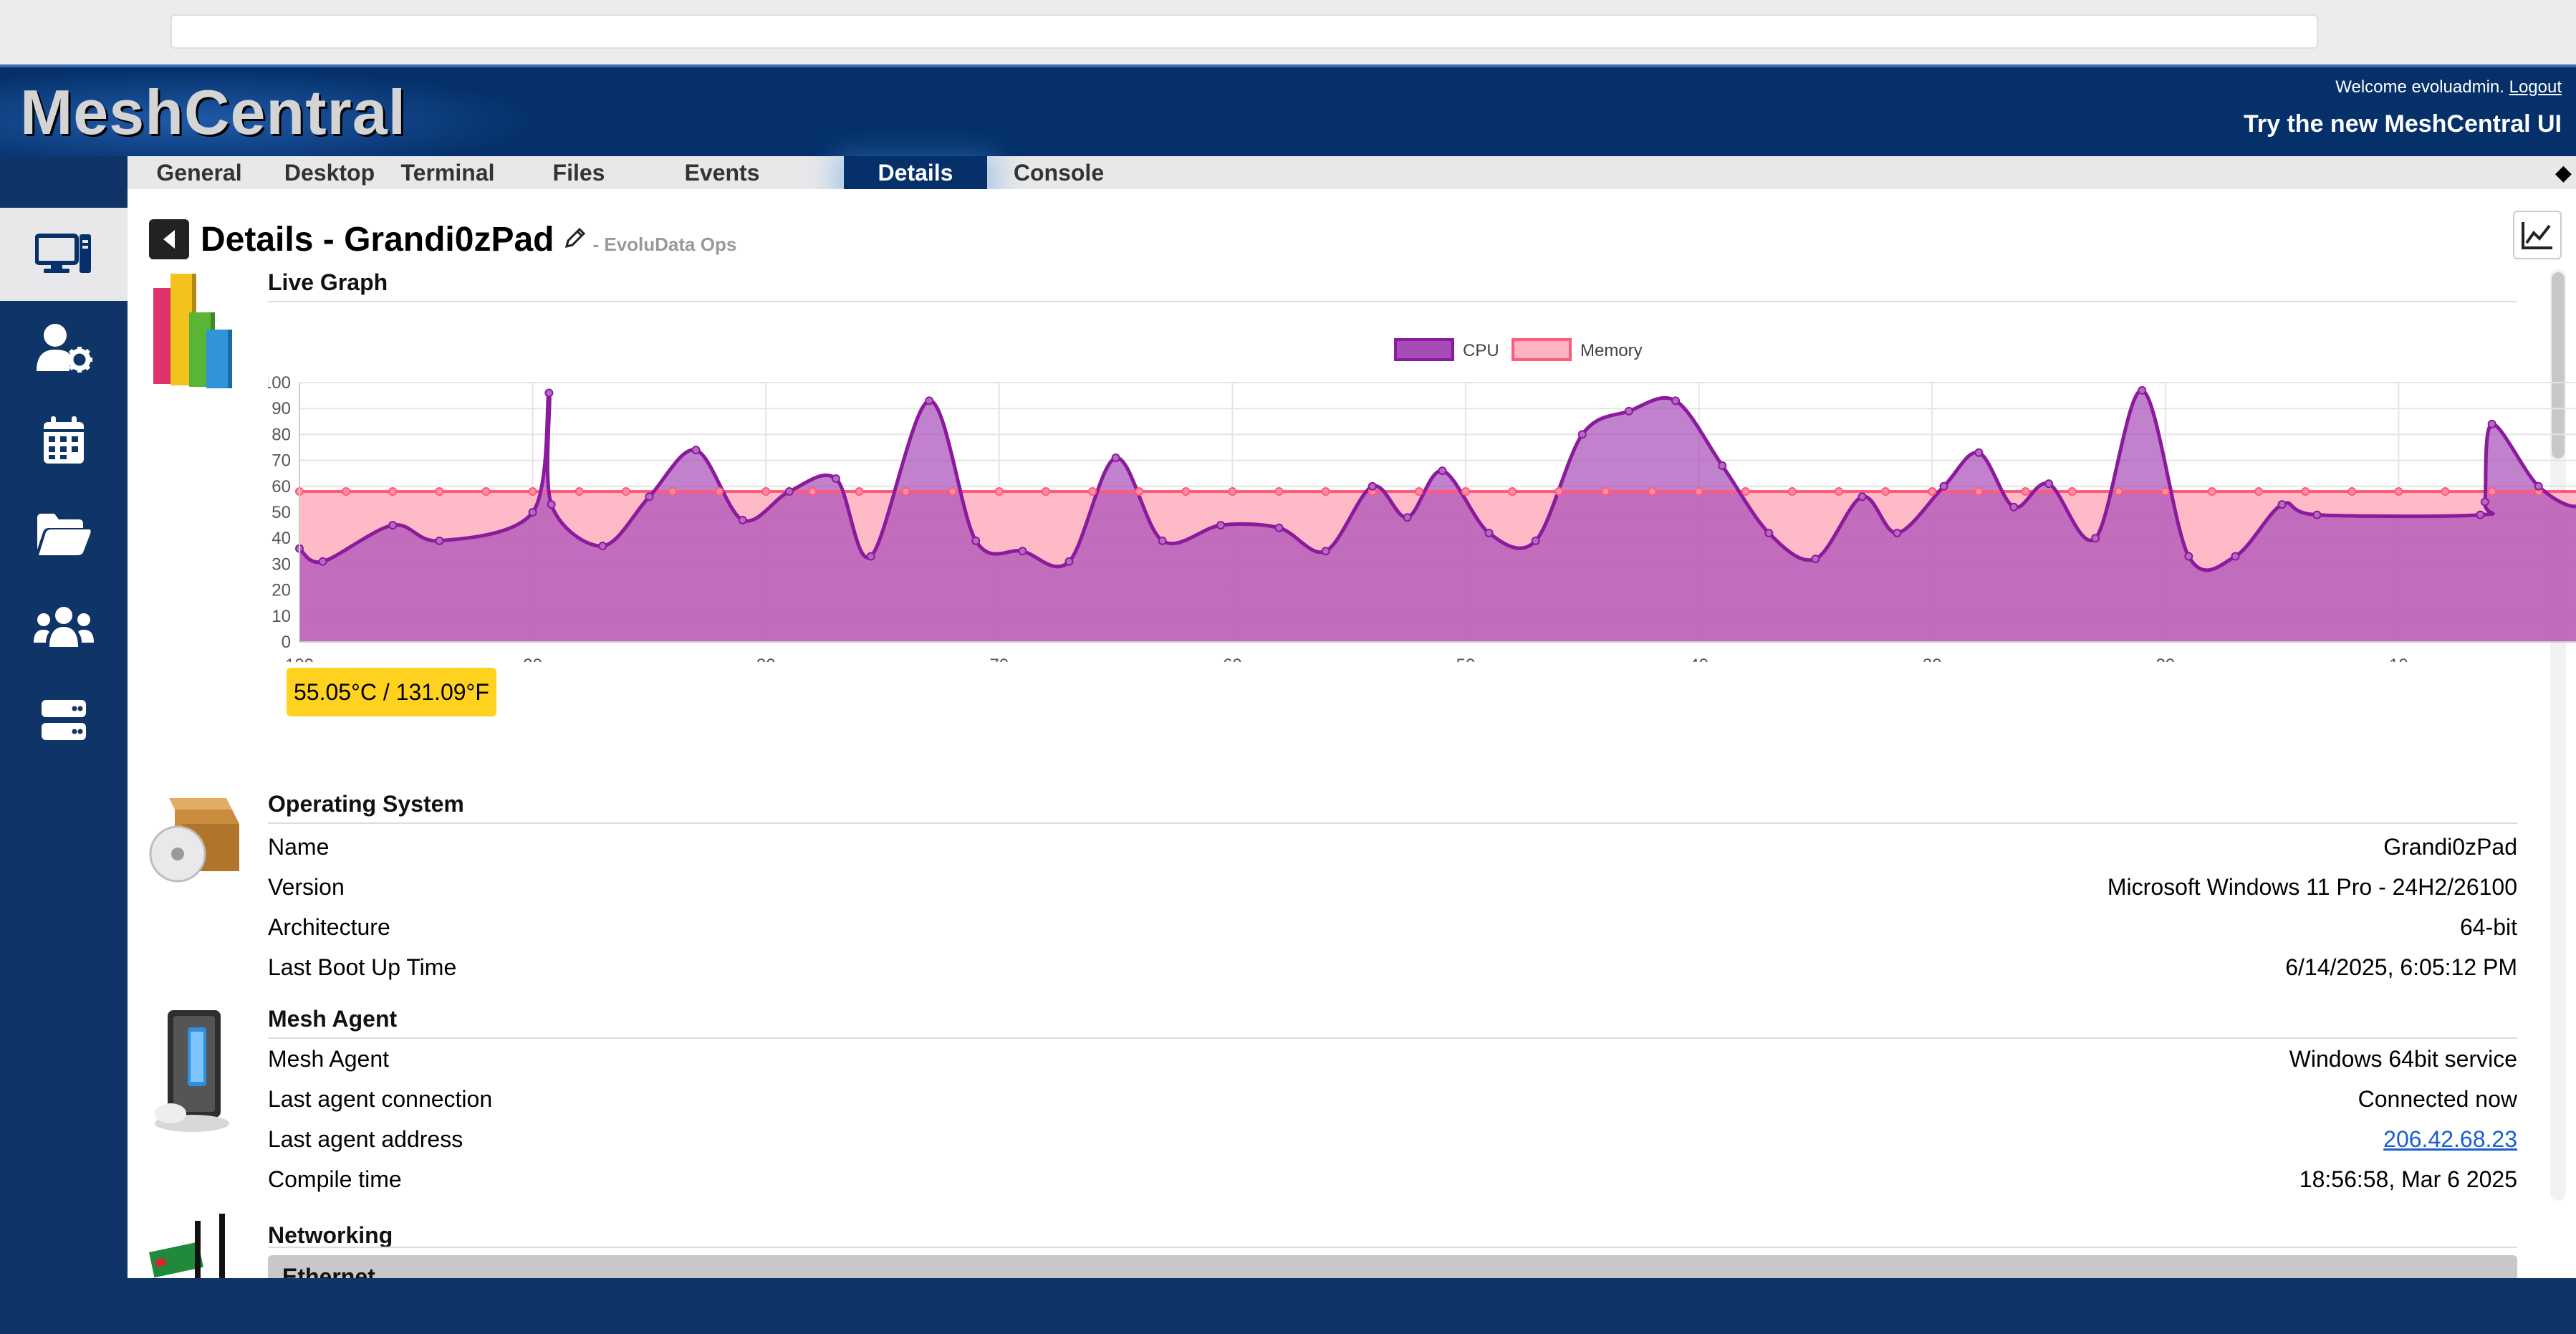 The height and width of the screenshot is (1334, 2576). Describe the element at coordinates (194, 840) in the screenshot. I see `software-box-icon` at that location.